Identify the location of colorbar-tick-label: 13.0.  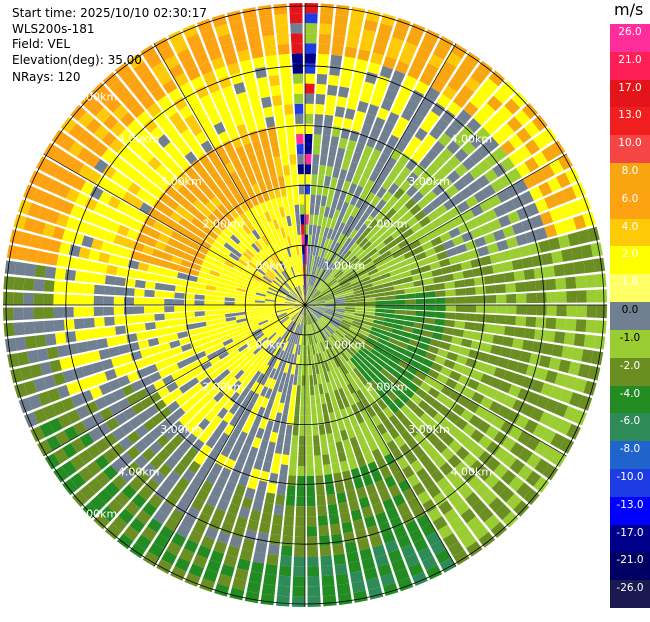
(630, 115).